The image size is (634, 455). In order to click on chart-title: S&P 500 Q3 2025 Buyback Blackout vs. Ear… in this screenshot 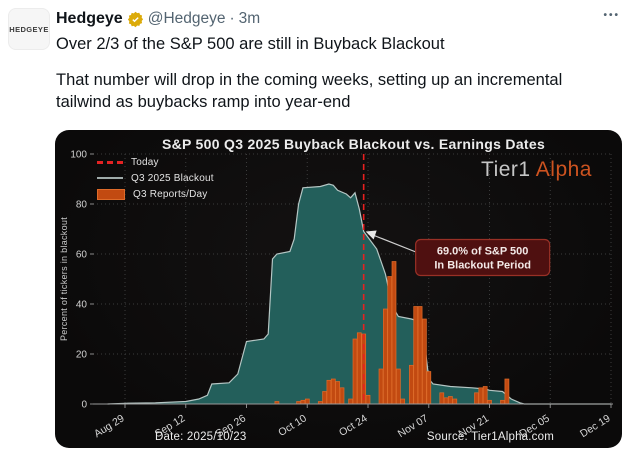, I will do `click(353, 144)`.